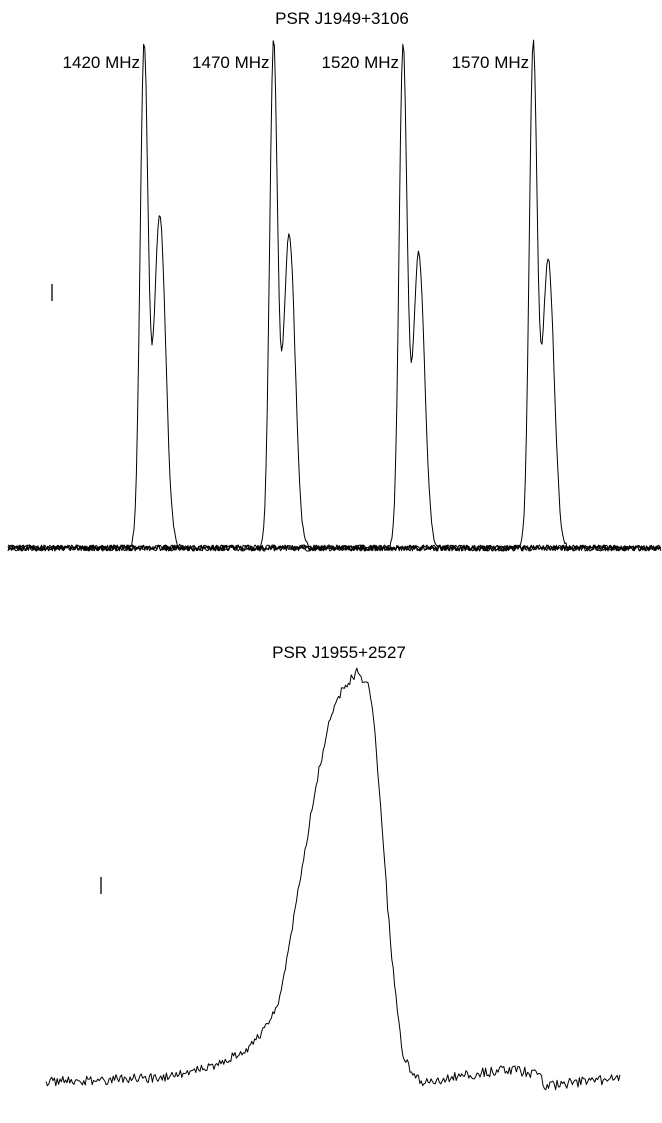 This screenshot has height=1123, width=662. What do you see at coordinates (342, 18) in the screenshot?
I see `panel-title: PSR J1949+3106` at bounding box center [342, 18].